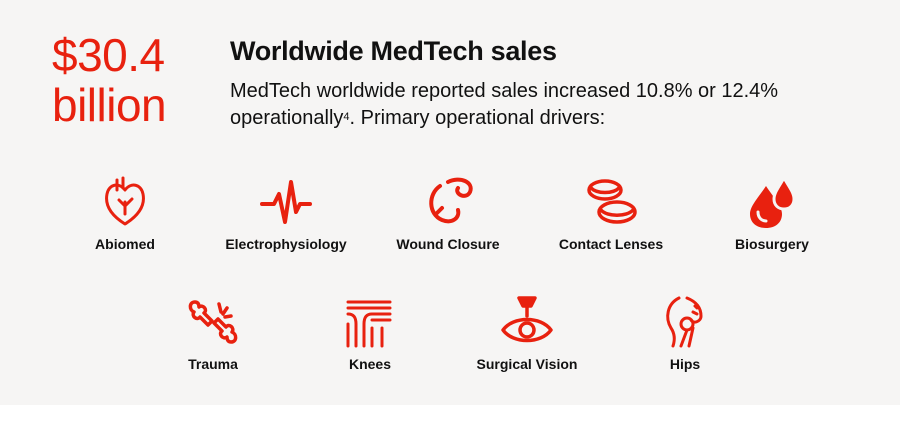 Image resolution: width=900 pixels, height=421 pixels. What do you see at coordinates (393, 51) in the screenshot?
I see `section-title: Worldwide MedTech sales` at bounding box center [393, 51].